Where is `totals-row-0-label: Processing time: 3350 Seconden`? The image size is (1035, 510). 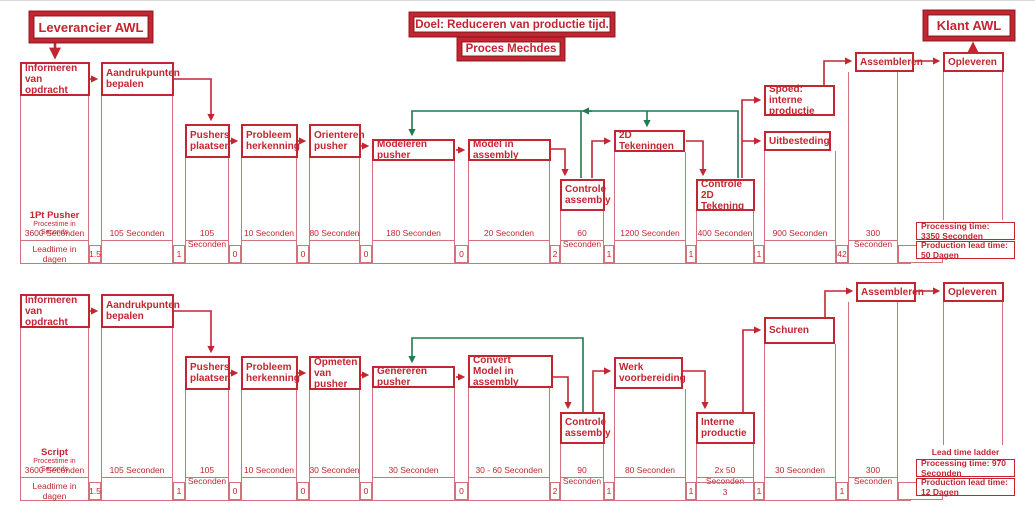
totals-row-0-label: Processing time: 3350 Seconden is located at coordinates (955, 231).